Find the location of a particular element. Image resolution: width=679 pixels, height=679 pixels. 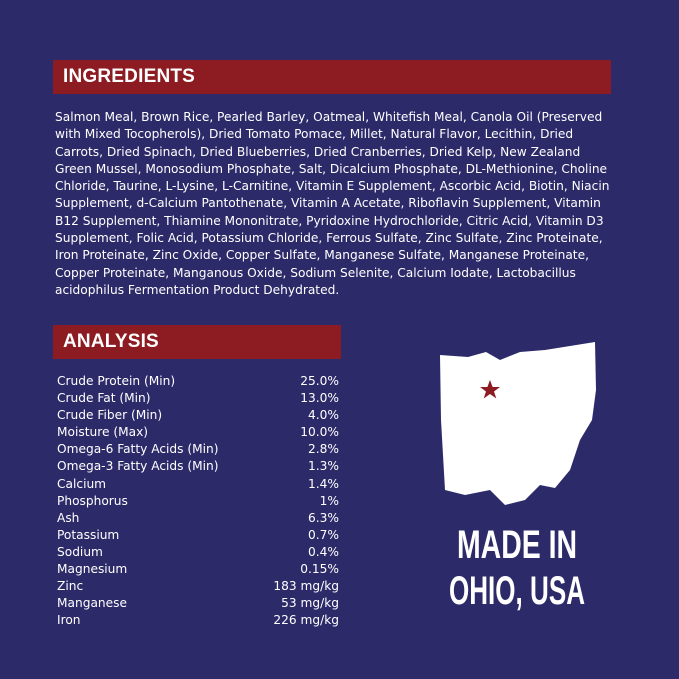

analysis-row: Moisture (Max) 10.0% is located at coordinates (198, 432).